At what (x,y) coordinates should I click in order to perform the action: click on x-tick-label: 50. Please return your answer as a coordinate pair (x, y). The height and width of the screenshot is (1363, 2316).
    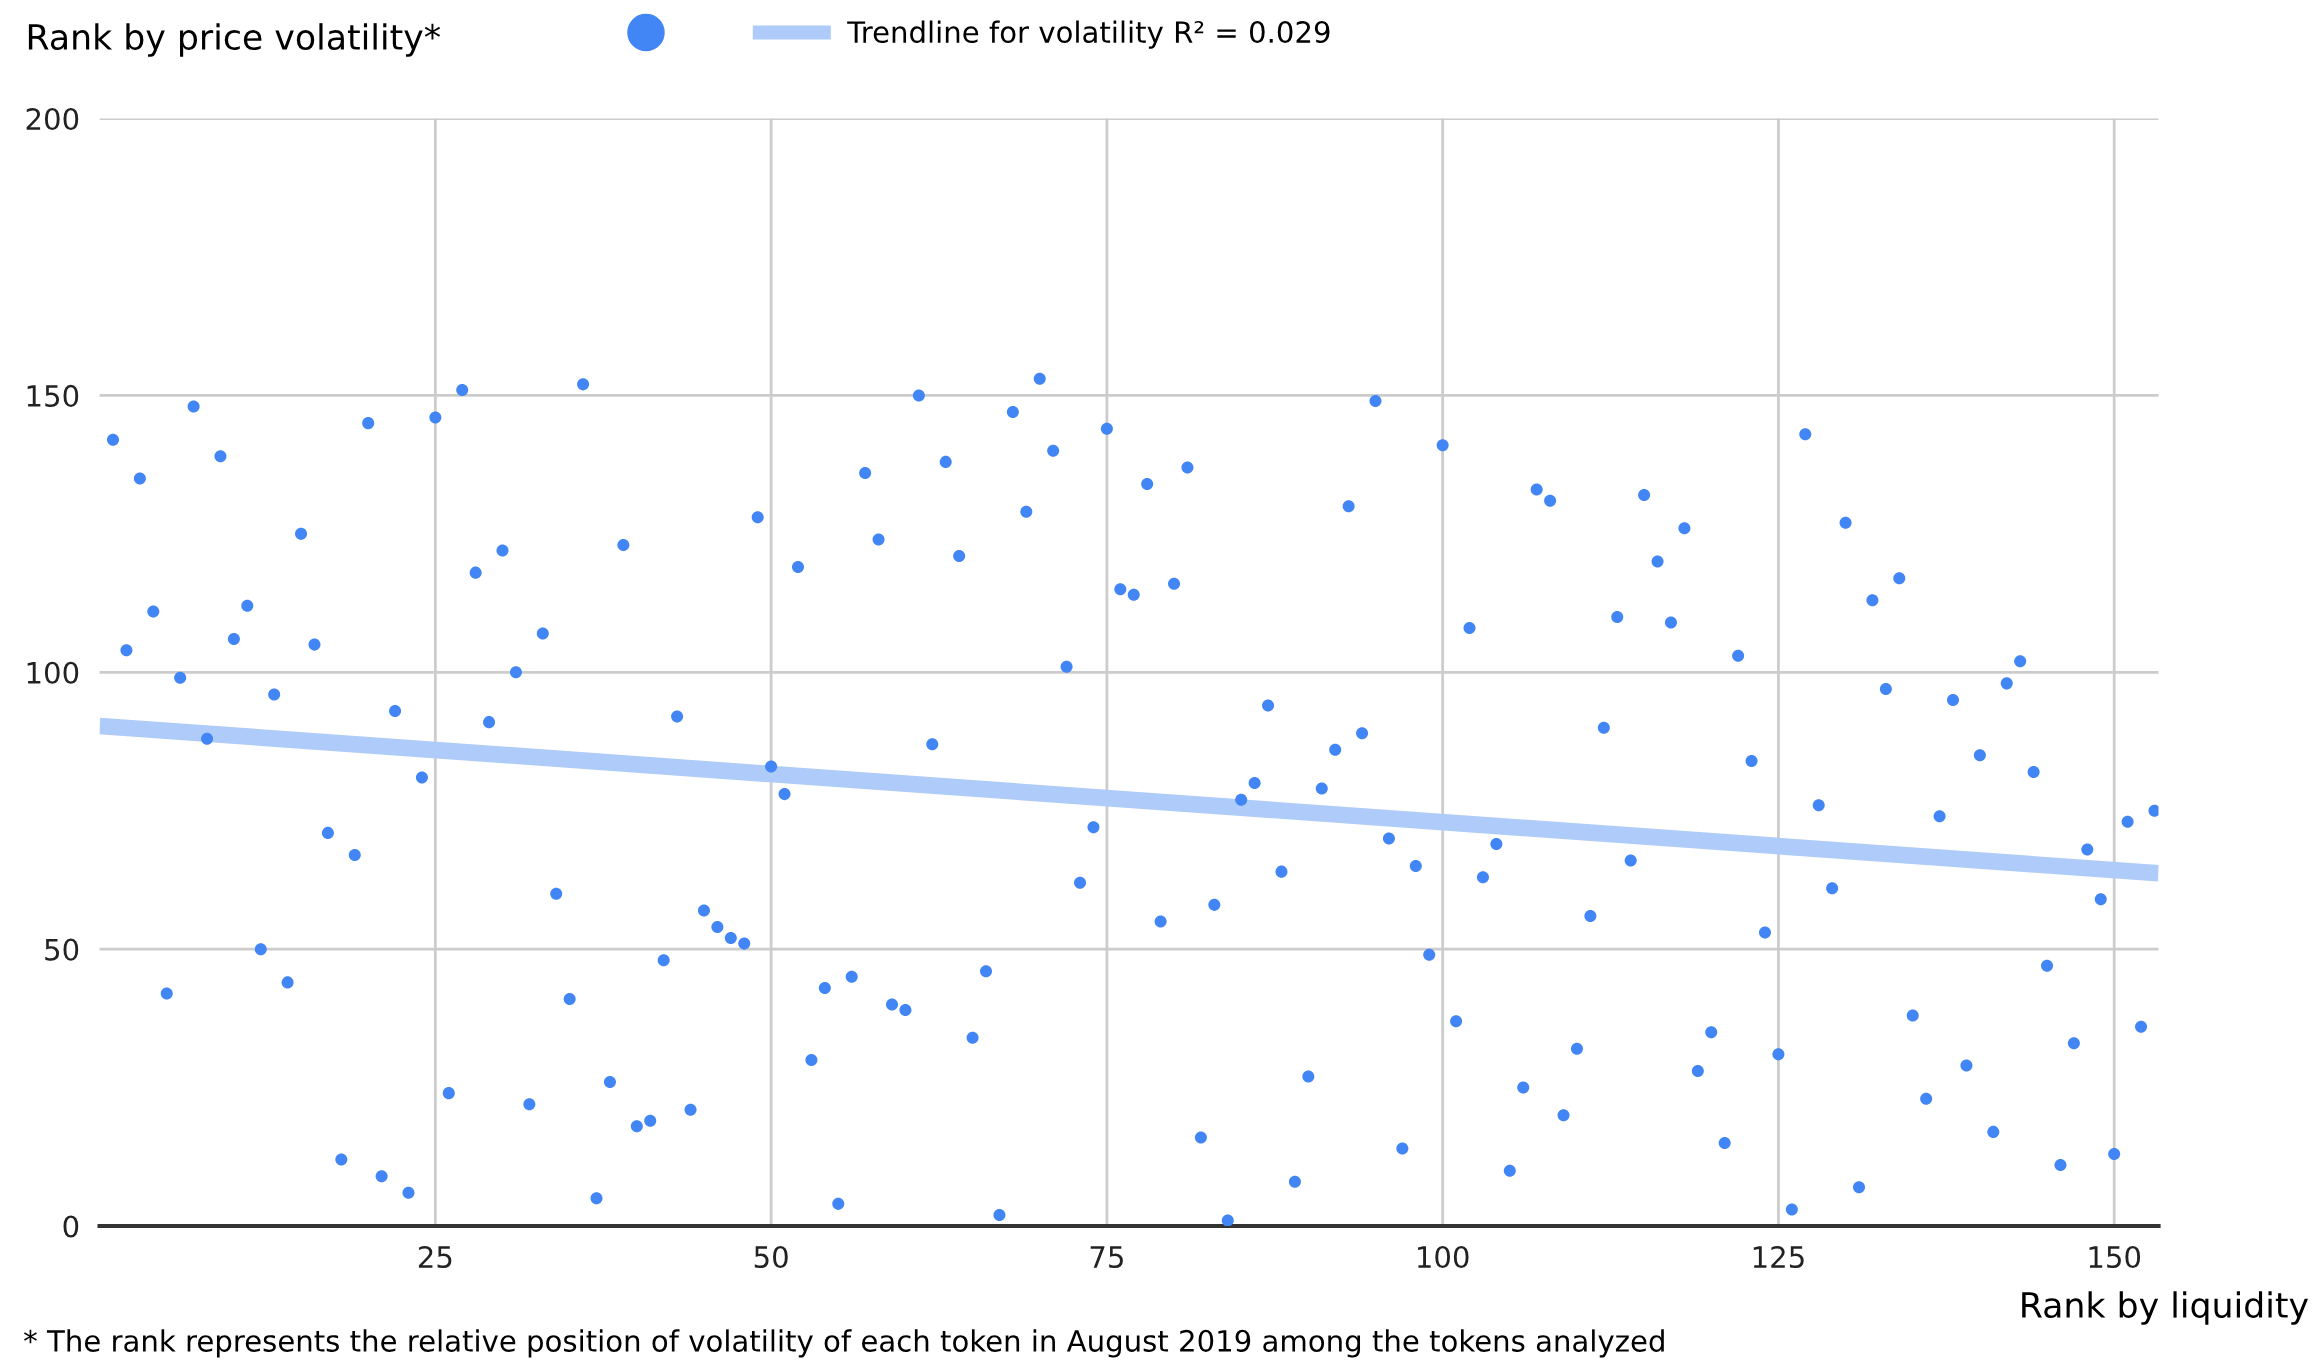
    Looking at the image, I should click on (771, 1257).